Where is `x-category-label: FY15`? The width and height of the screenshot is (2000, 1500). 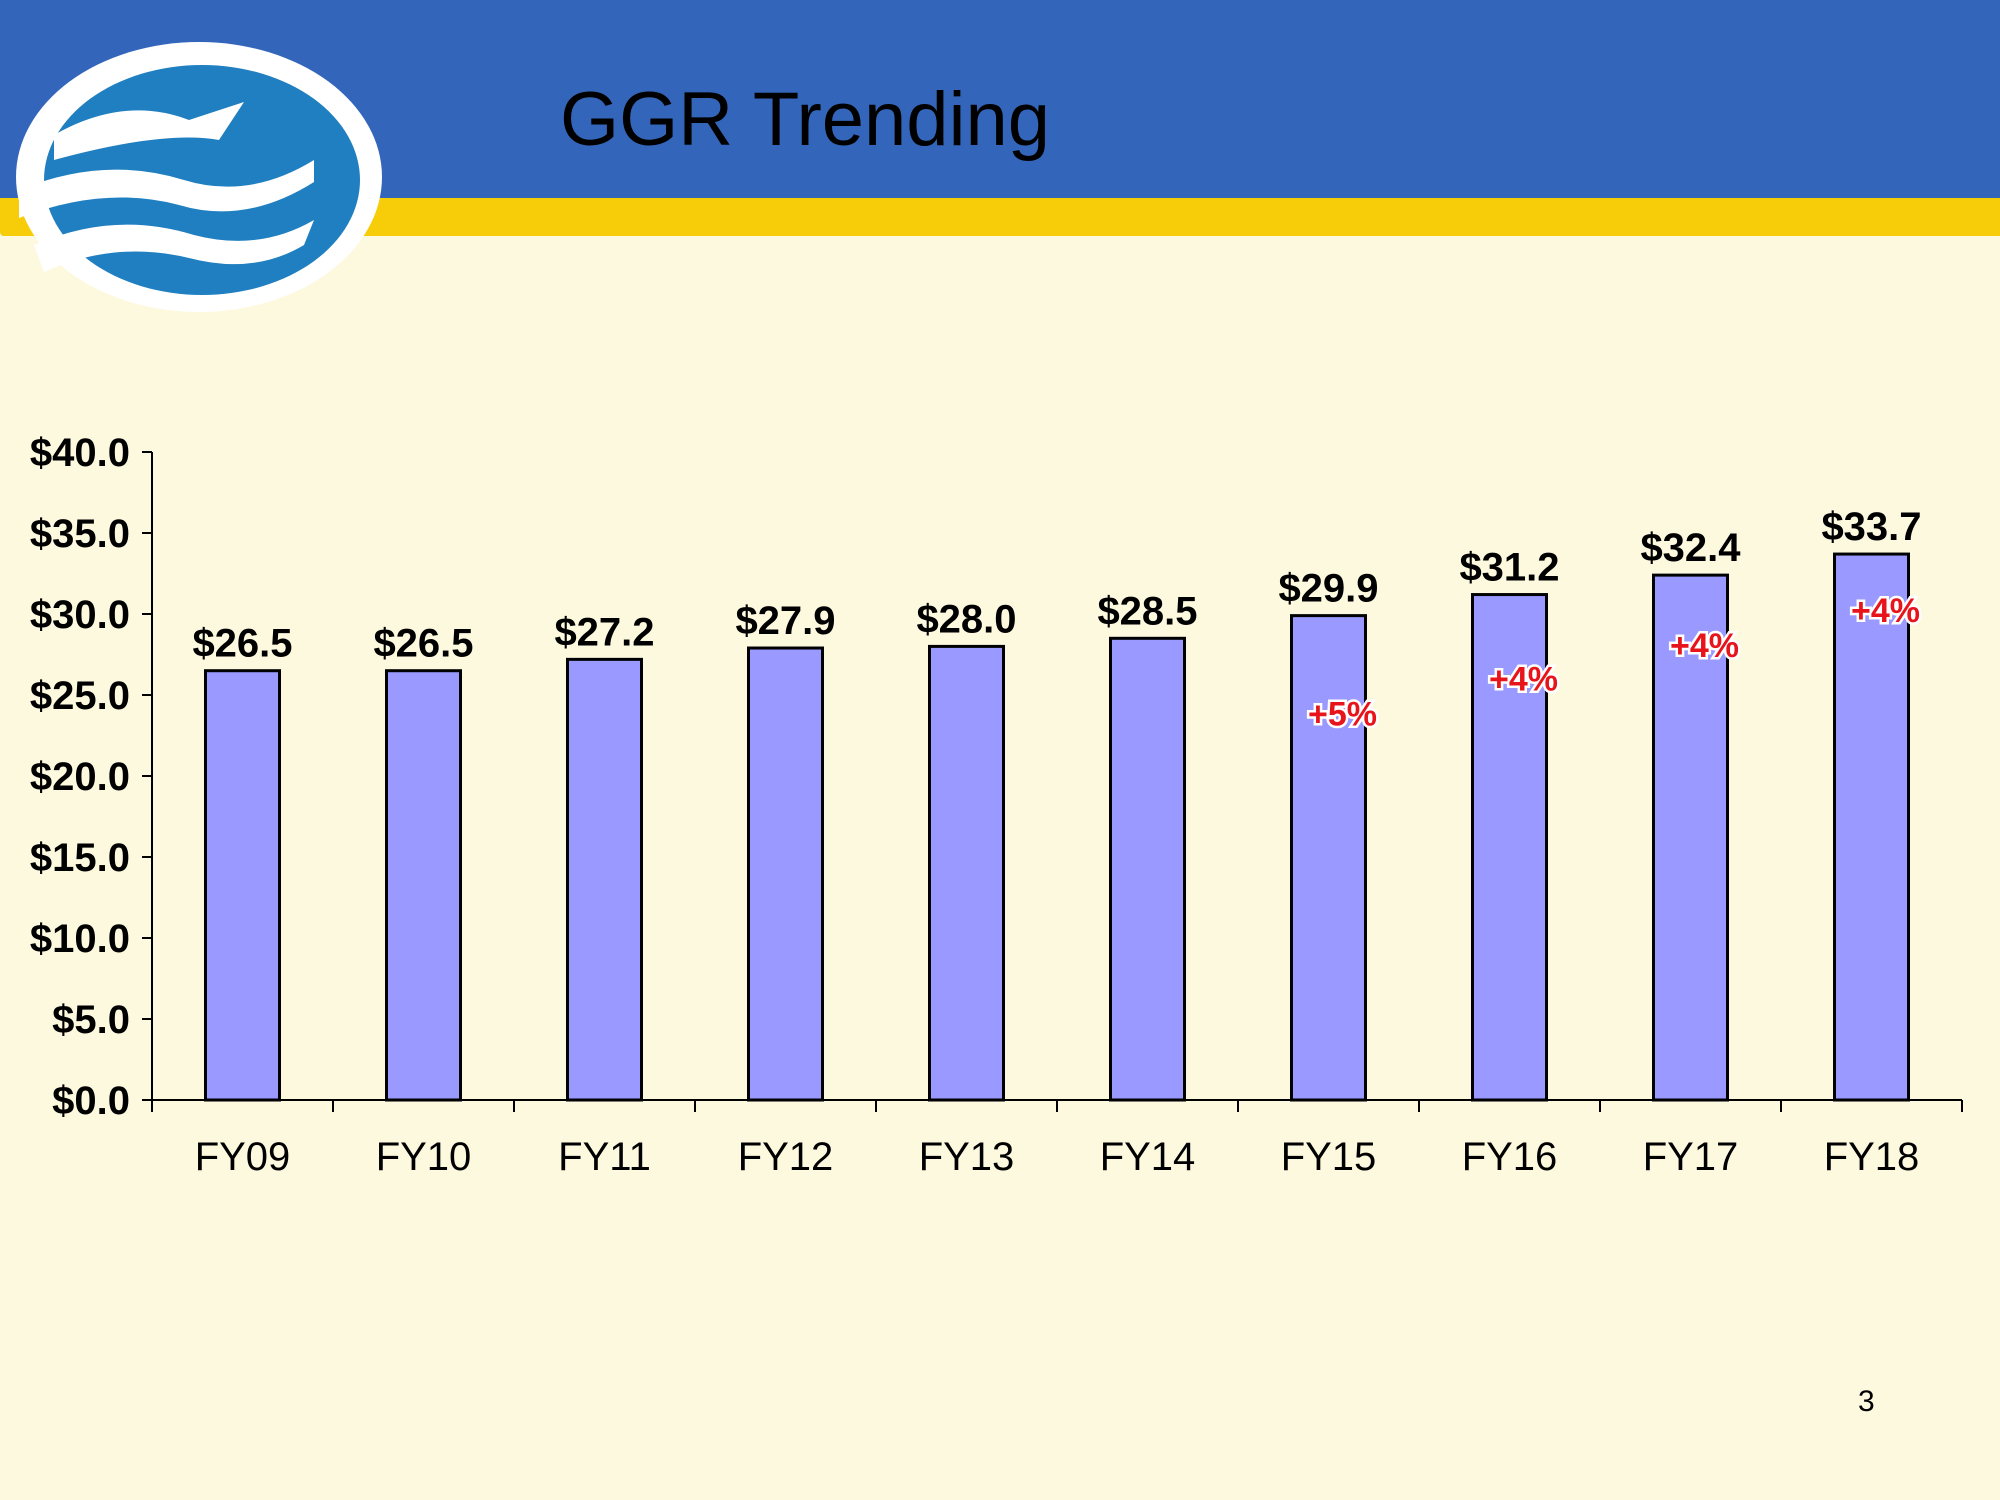 x-category-label: FY15 is located at coordinates (1329, 1157).